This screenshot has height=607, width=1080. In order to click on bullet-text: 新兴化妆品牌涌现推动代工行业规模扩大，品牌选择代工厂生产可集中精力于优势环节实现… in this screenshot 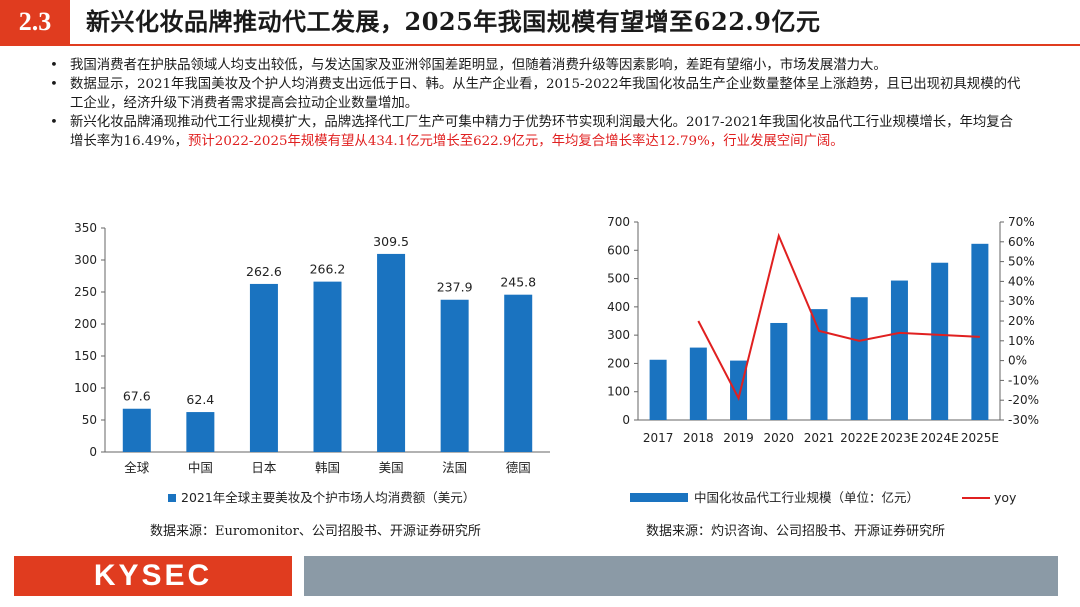, I will do `click(542, 132)`.